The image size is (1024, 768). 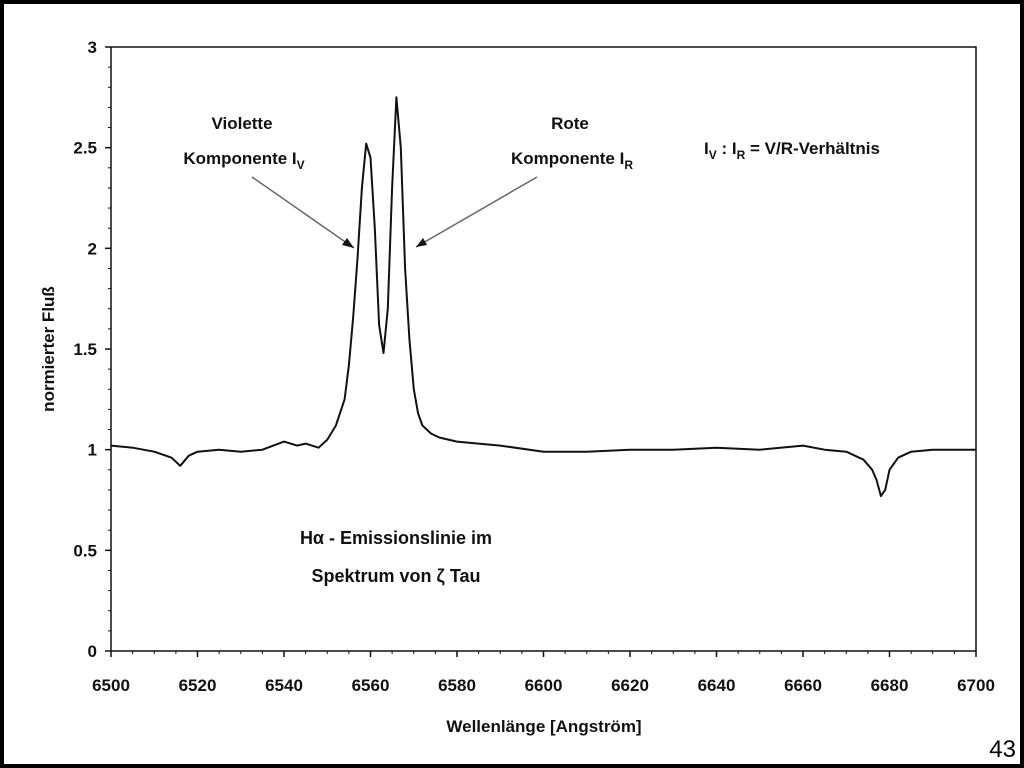 I want to click on annotation-violet-arrow, so click(x=303, y=212).